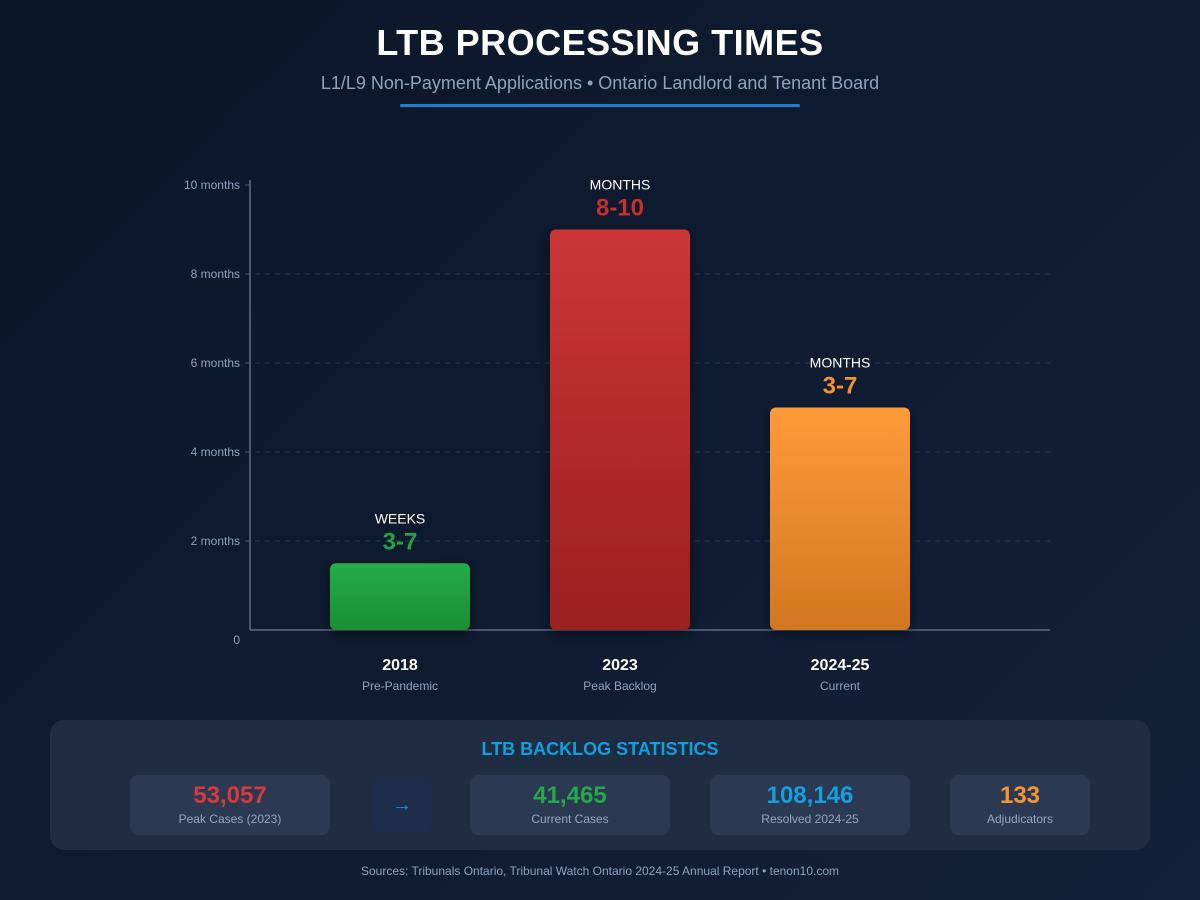 This screenshot has width=1200, height=900. I want to click on stats-title: LTB BACKLOG STATISTICS, so click(600, 749).